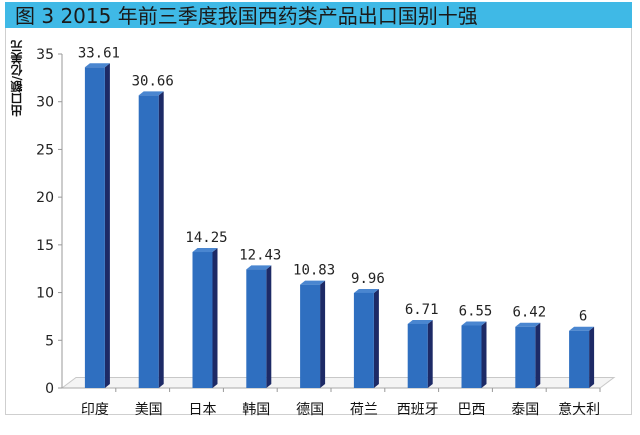  Describe the element at coordinates (45, 150) in the screenshot. I see `y-tick-label: 25` at that location.